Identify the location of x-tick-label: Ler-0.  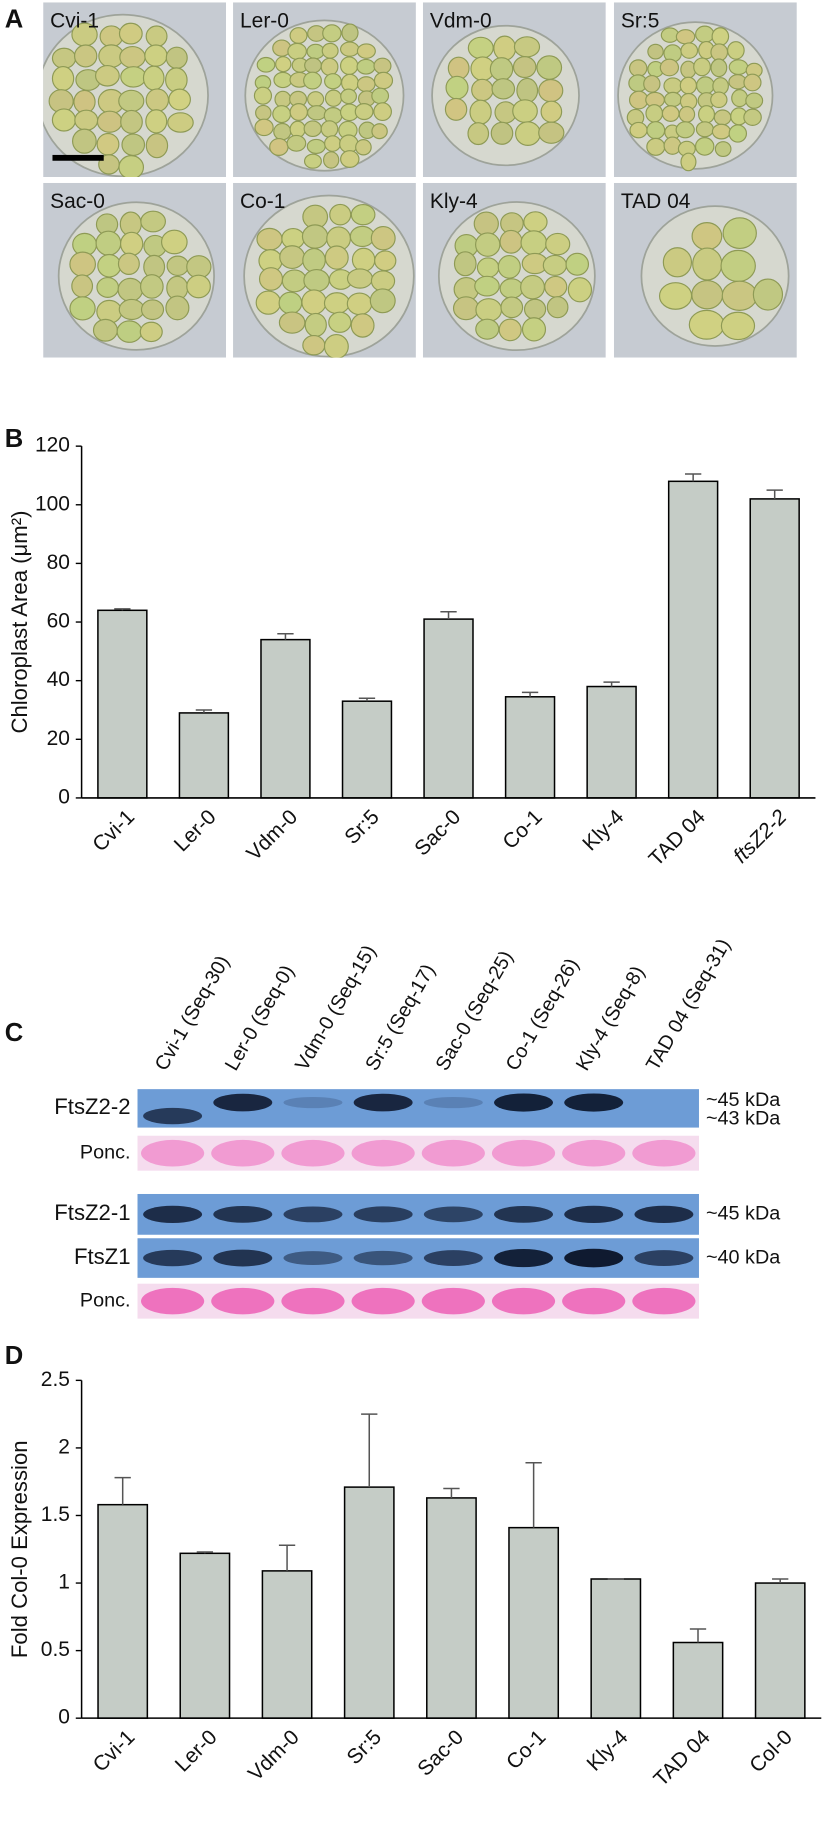
(195, 830).